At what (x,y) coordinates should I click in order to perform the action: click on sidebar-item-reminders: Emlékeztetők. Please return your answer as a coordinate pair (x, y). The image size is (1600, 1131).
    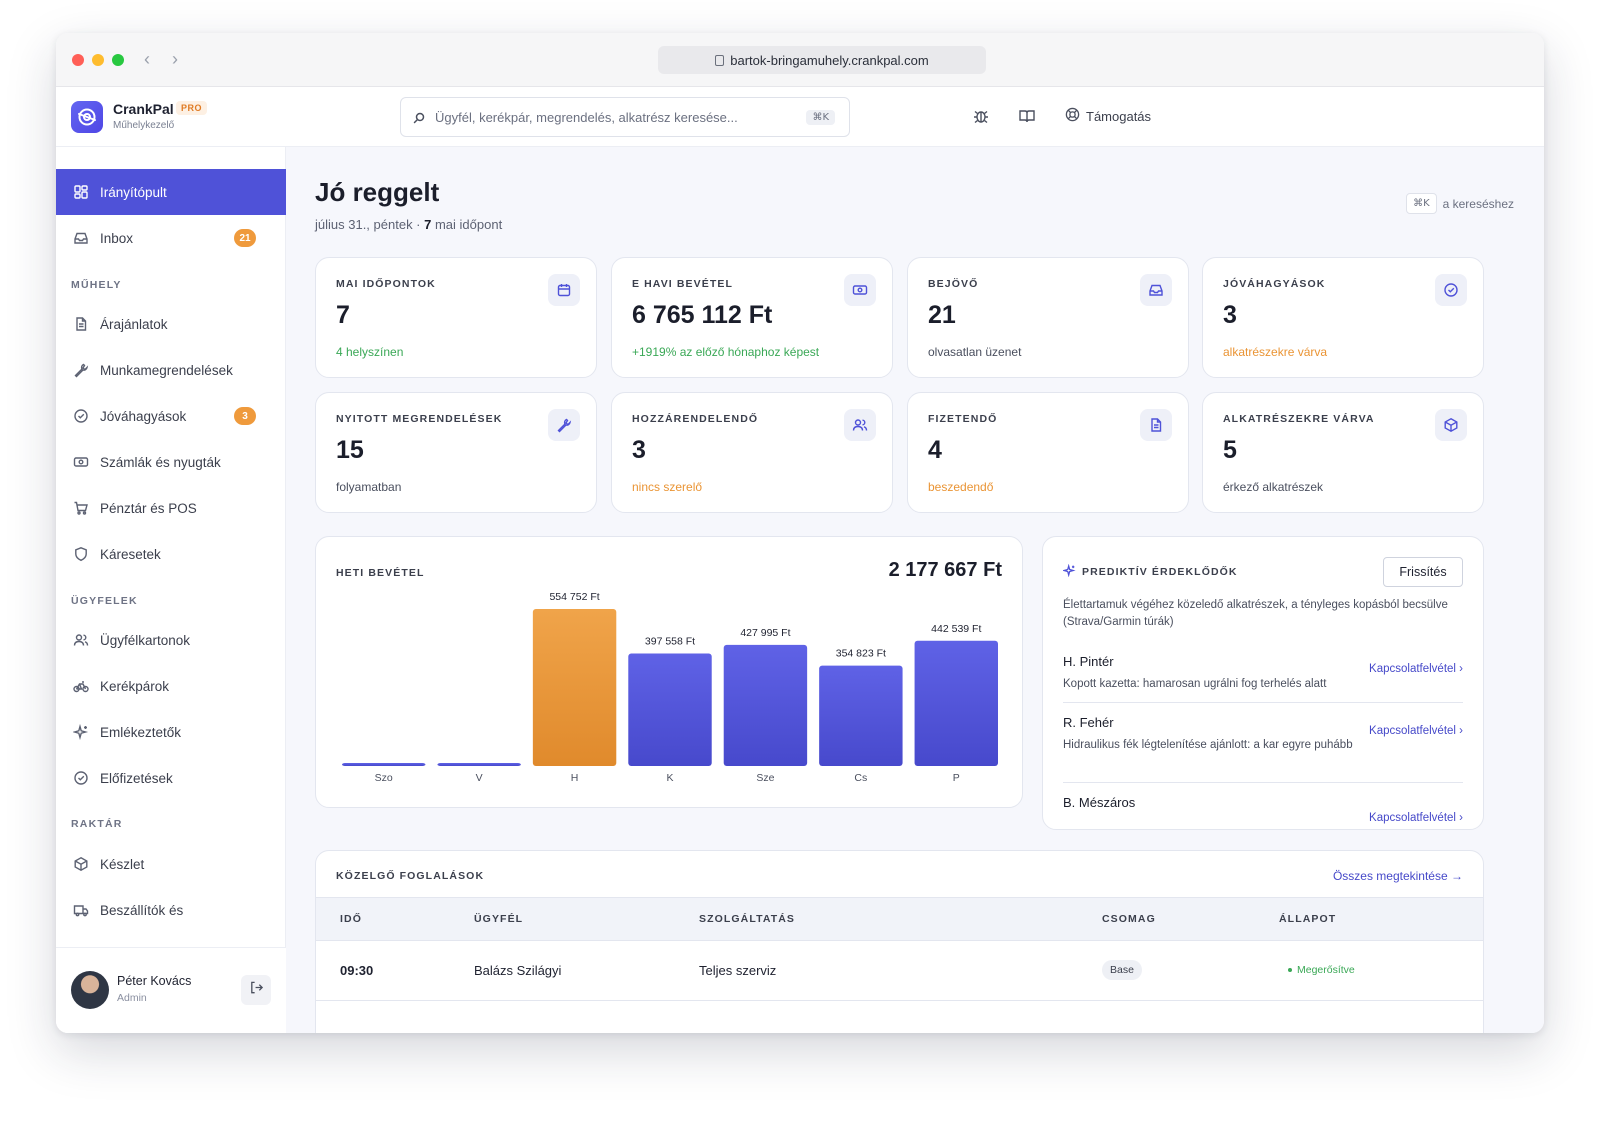
    Looking at the image, I should click on (171, 732).